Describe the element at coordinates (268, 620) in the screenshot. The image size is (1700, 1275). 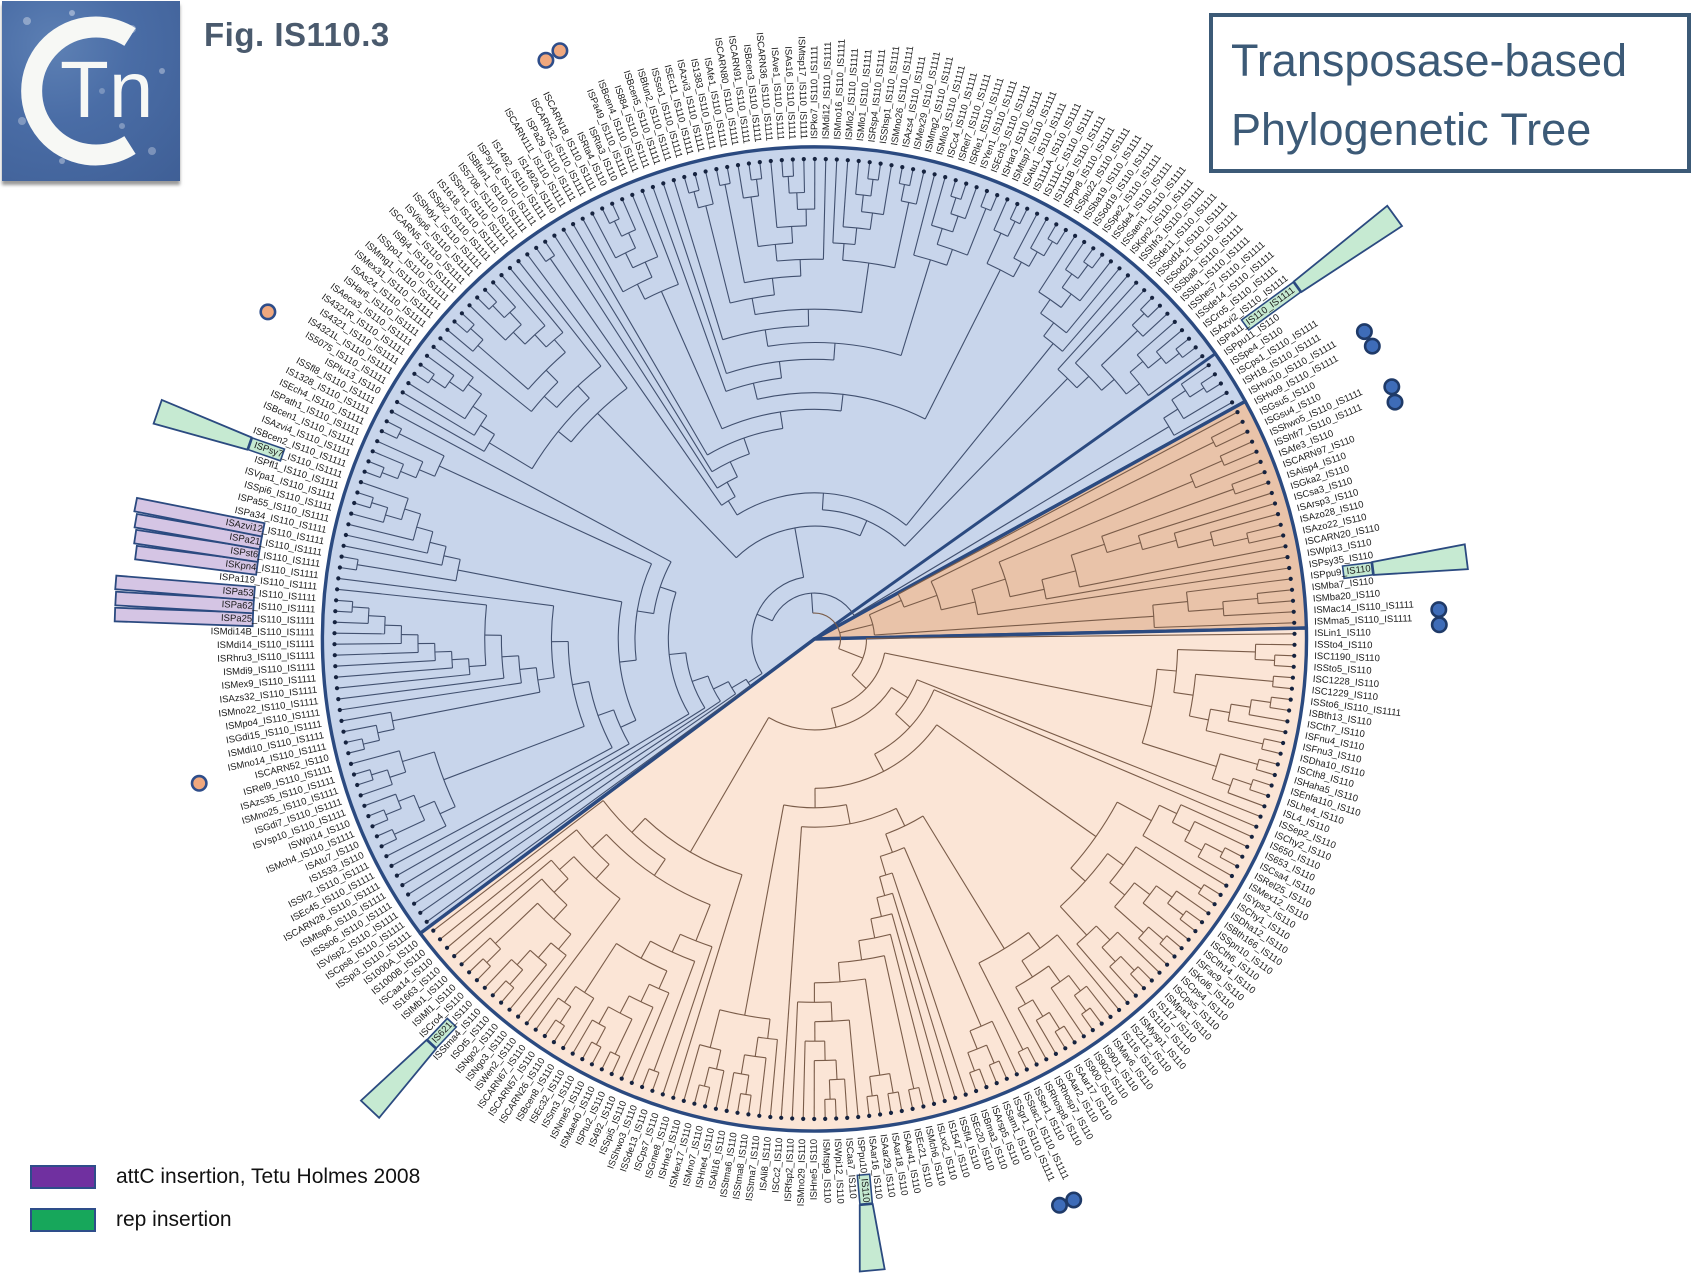
I see `leaf-label: ISPa25_IS110_IS1111` at that location.